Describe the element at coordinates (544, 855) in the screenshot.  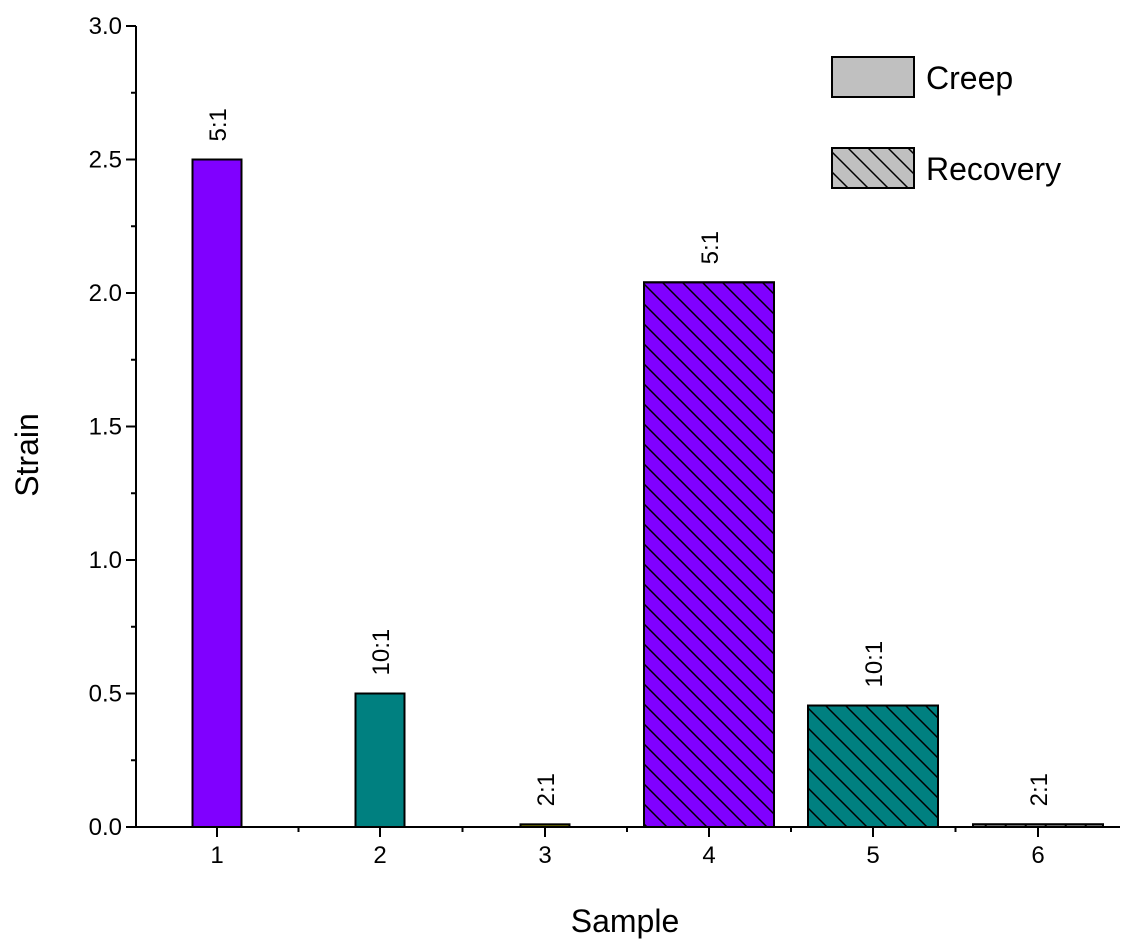
I see `x-tick-label: 3` at that location.